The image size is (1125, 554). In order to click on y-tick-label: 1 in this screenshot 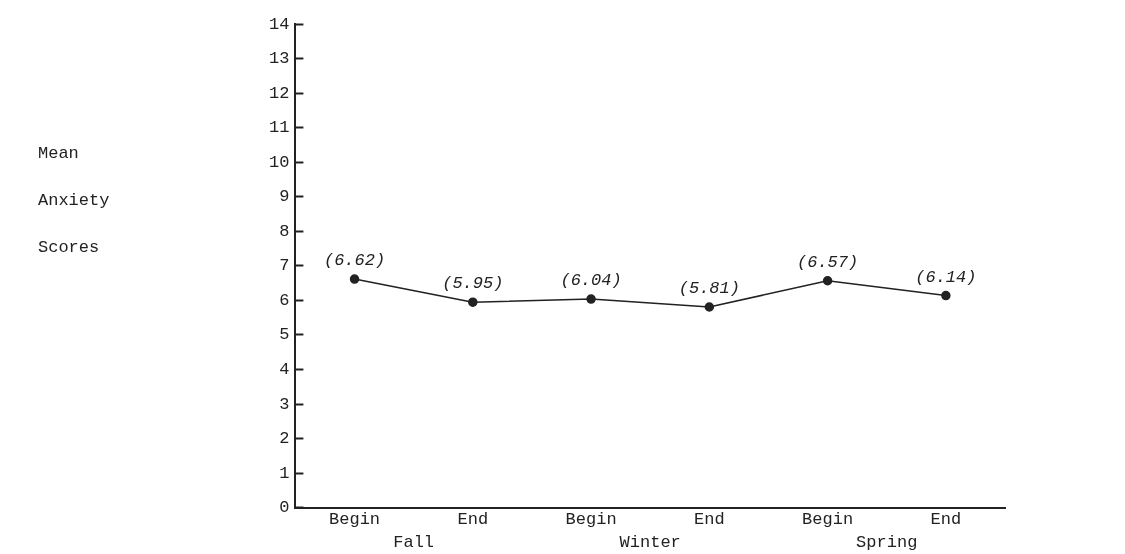, I will do `click(284, 473)`.